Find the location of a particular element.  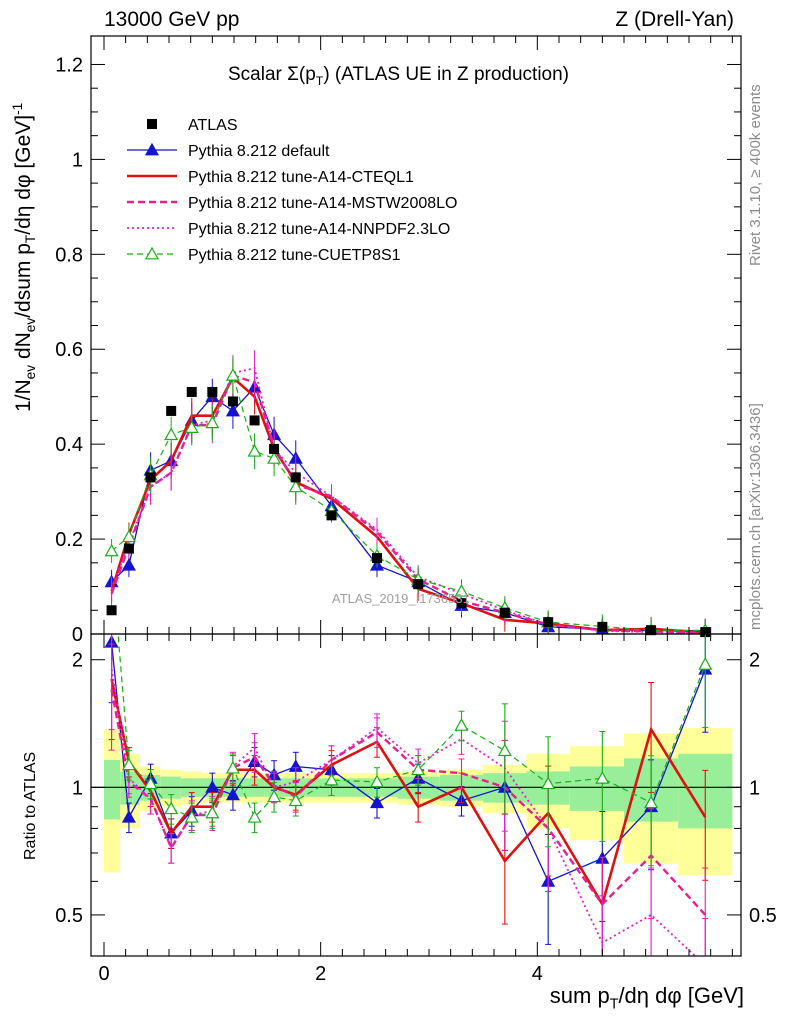

xlabel-main: sum p is located at coordinates (579, 995).